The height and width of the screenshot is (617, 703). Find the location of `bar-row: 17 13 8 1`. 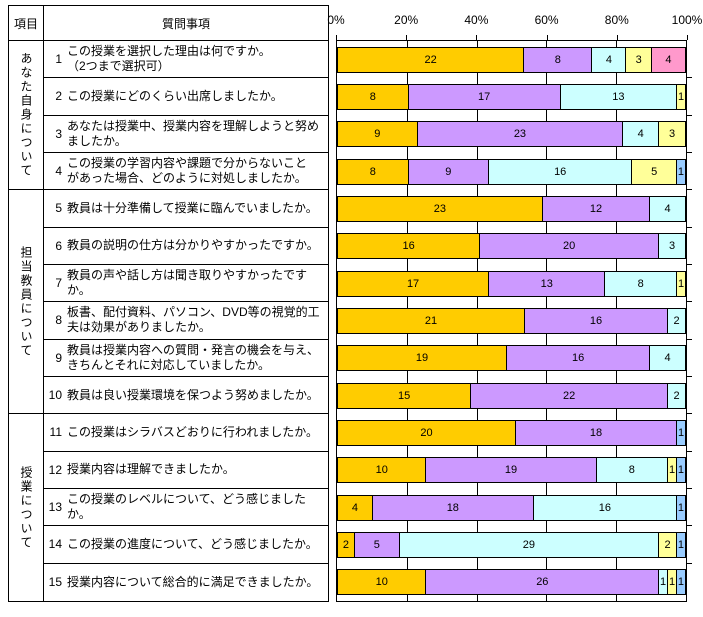

bar-row: 17 13 8 1 is located at coordinates (511, 283).